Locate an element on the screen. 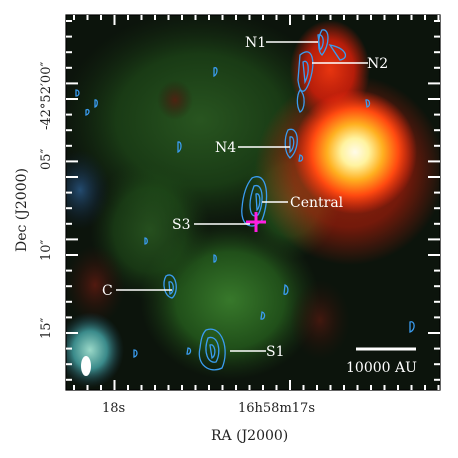 The height and width of the screenshot is (458, 458). y-tick-label-1: 05″ is located at coordinates (46, 159).